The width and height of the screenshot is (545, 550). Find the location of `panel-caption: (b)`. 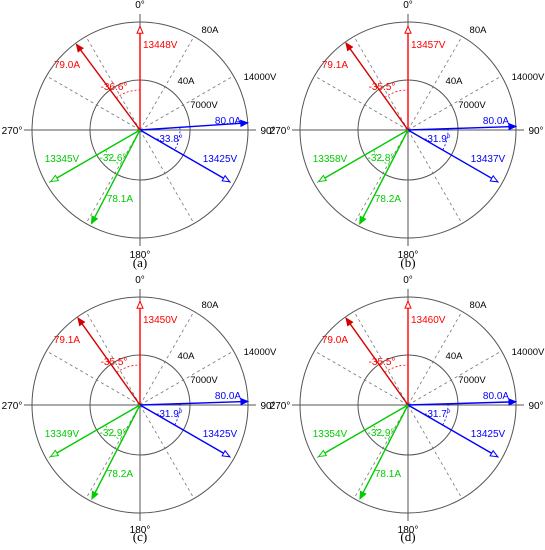

panel-caption: (b) is located at coordinates (407, 262).